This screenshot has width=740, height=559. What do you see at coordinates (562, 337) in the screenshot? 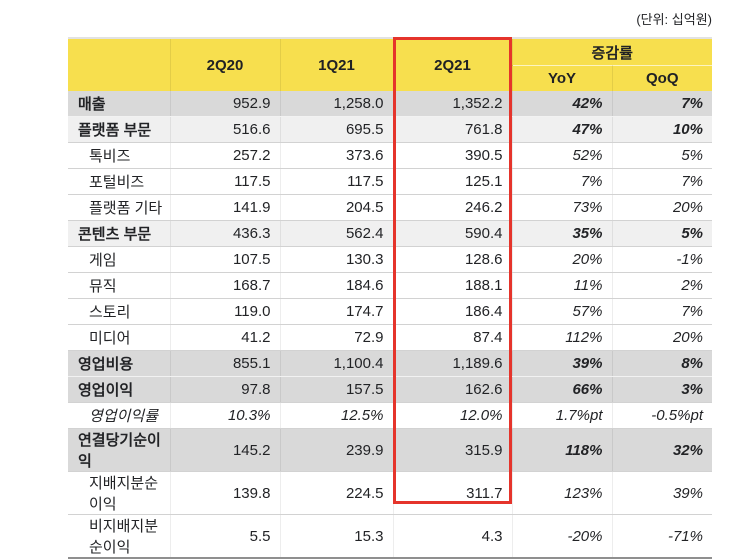
I see `cell-yoy: 112%` at bounding box center [562, 337].